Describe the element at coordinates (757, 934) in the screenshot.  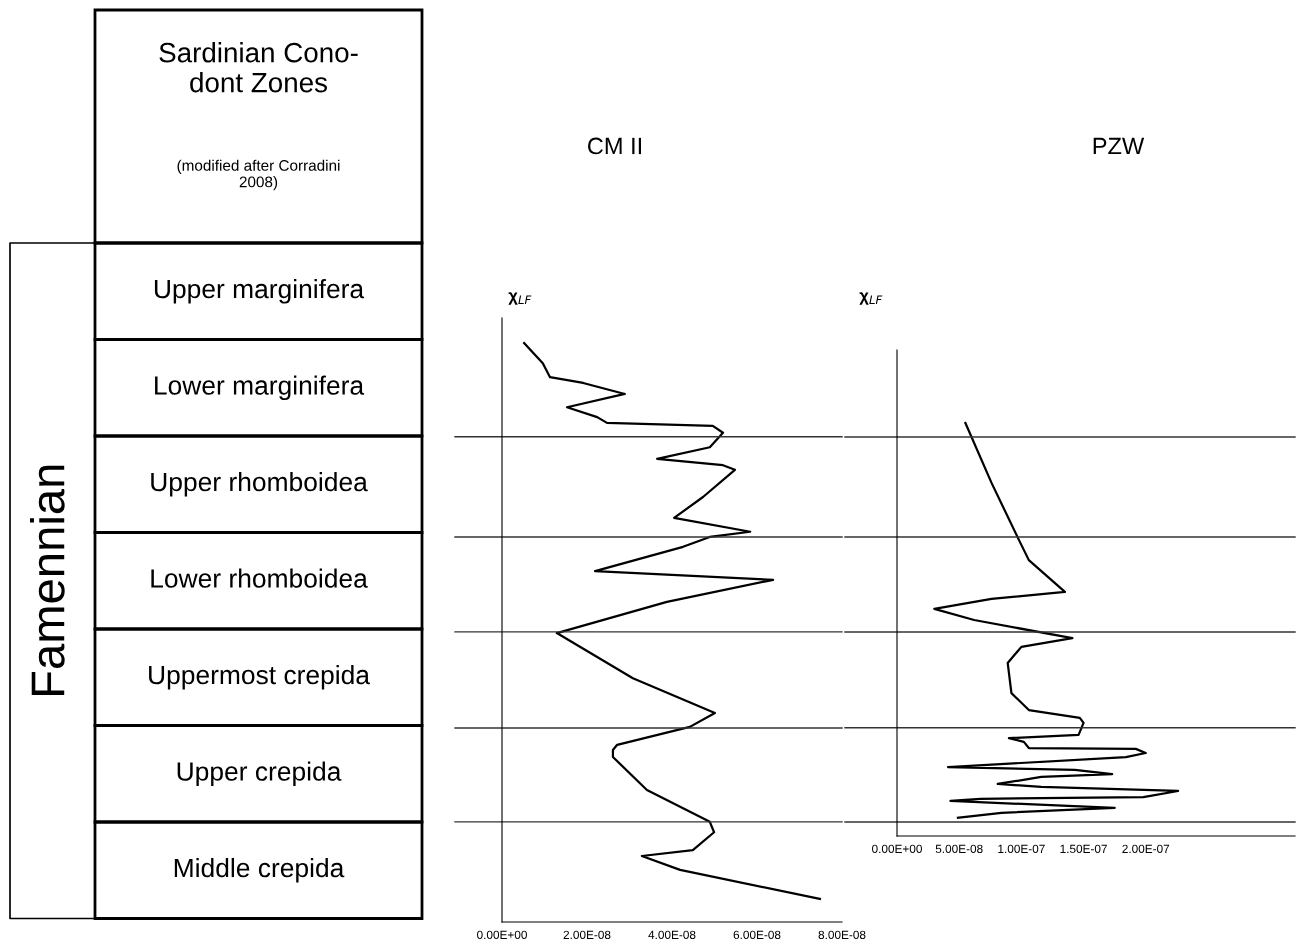
I see `x-tick-label: 6.00E-08` at that location.